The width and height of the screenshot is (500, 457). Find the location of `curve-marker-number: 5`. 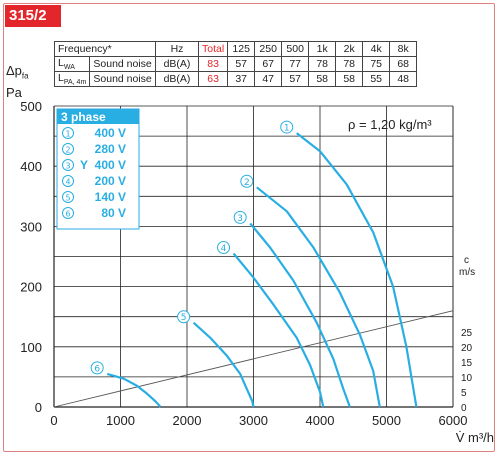

curve-marker-number: 5 is located at coordinates (184, 318).